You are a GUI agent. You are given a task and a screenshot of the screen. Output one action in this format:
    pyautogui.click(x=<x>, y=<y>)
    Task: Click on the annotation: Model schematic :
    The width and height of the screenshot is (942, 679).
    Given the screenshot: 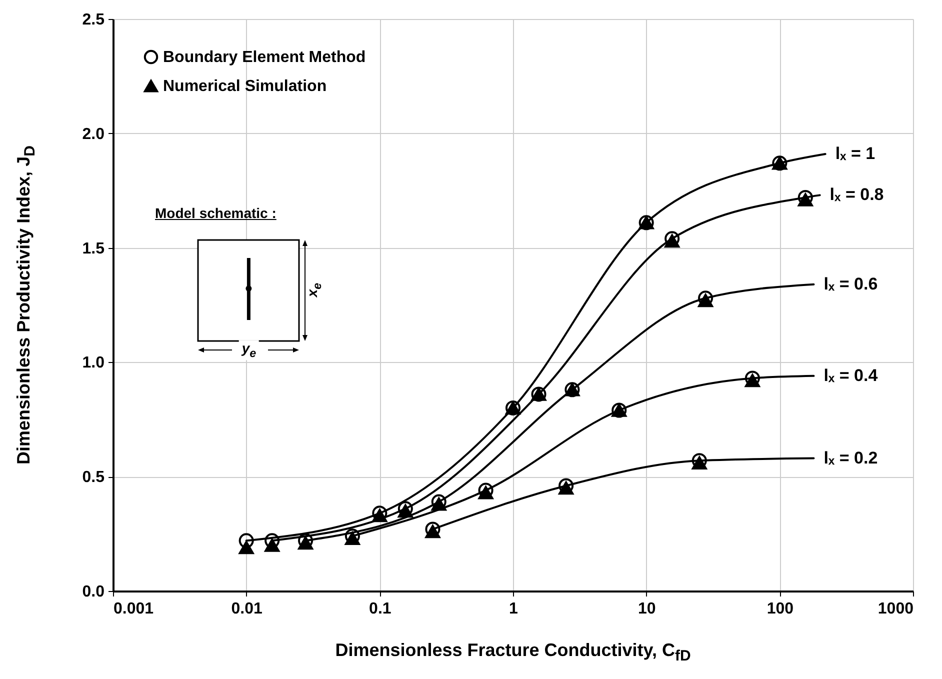 What is the action you would take?
    pyautogui.click(x=215, y=213)
    